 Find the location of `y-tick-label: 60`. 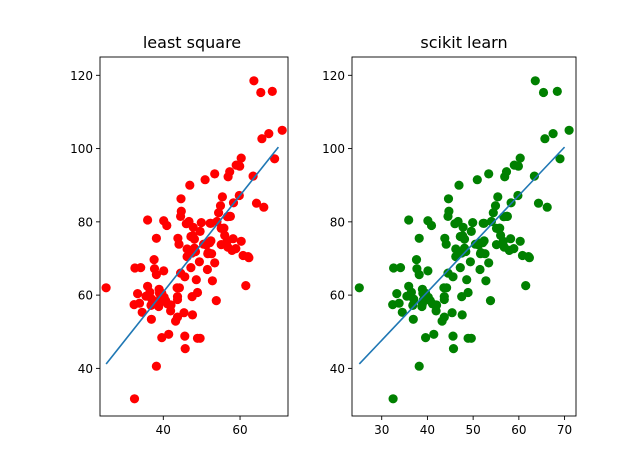

y-tick-label: 60 is located at coordinates (85, 296).